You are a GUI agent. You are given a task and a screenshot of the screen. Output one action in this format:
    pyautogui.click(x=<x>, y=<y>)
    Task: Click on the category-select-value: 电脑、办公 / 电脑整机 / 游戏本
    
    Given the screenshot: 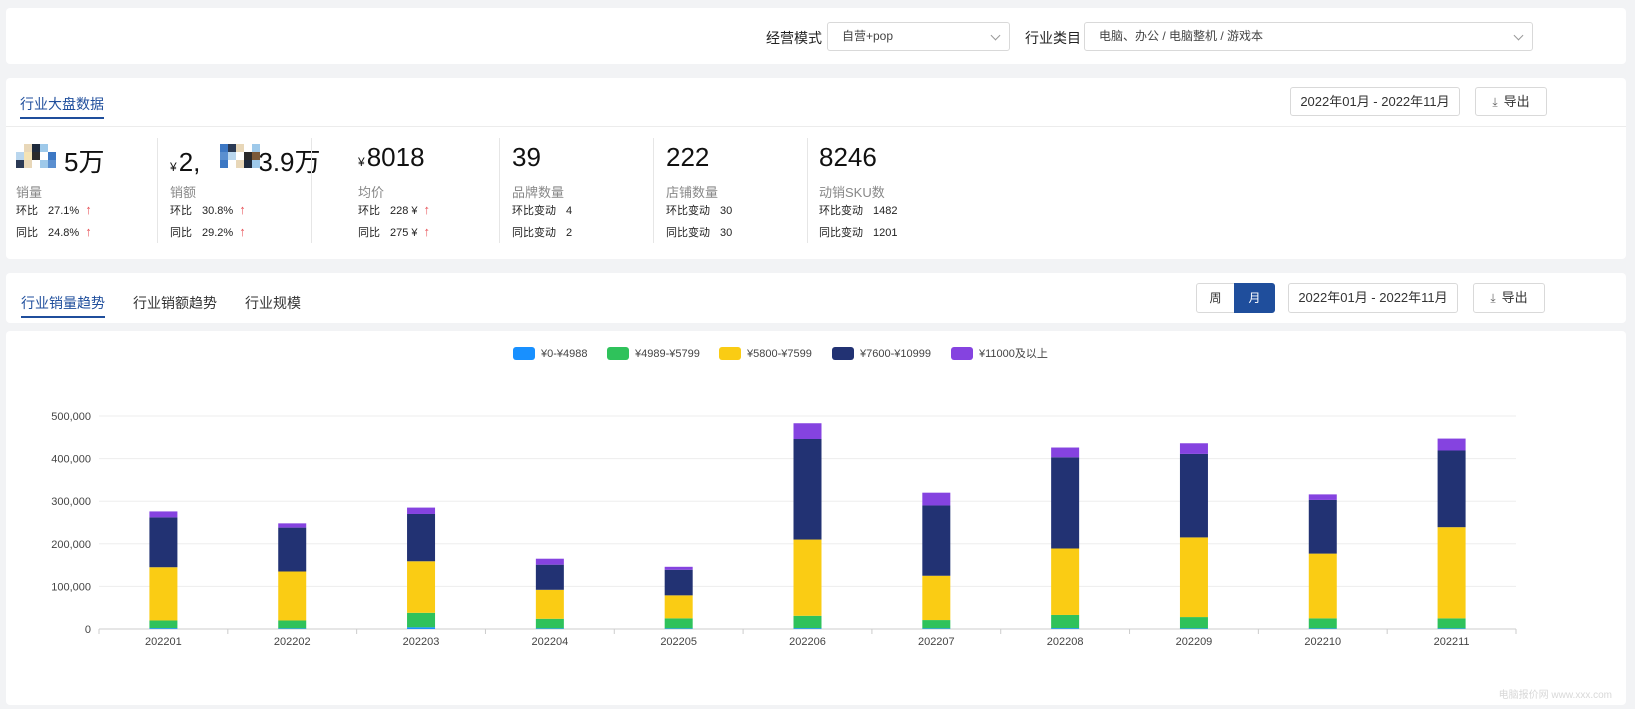 What is the action you would take?
    pyautogui.click(x=1181, y=36)
    